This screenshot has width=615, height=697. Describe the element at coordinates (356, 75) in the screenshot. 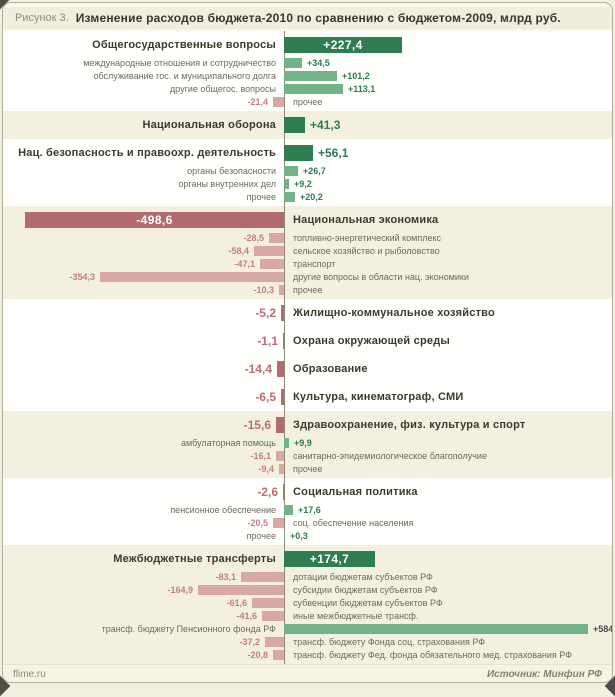

I see `value-label: +101,2` at that location.